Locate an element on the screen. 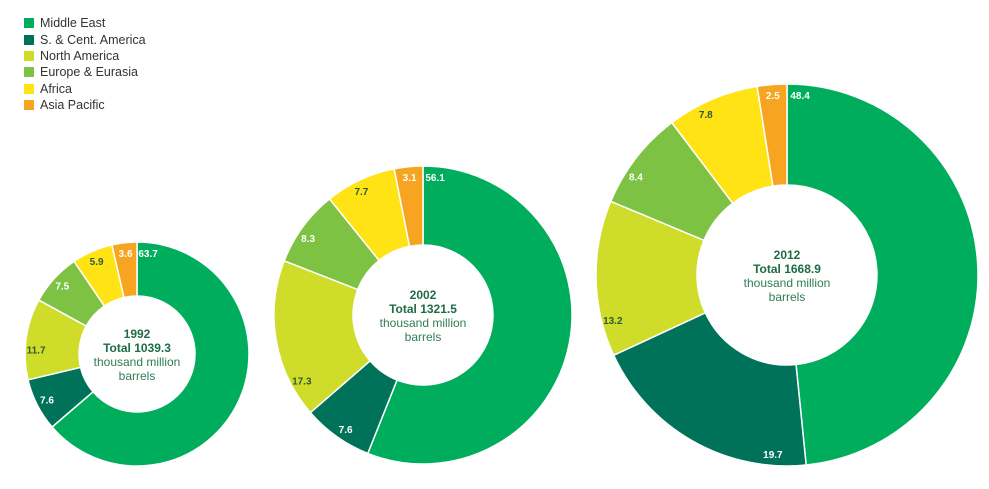 This screenshot has height=489, width=989. legend-item-africa: Africa is located at coordinates (85, 89).